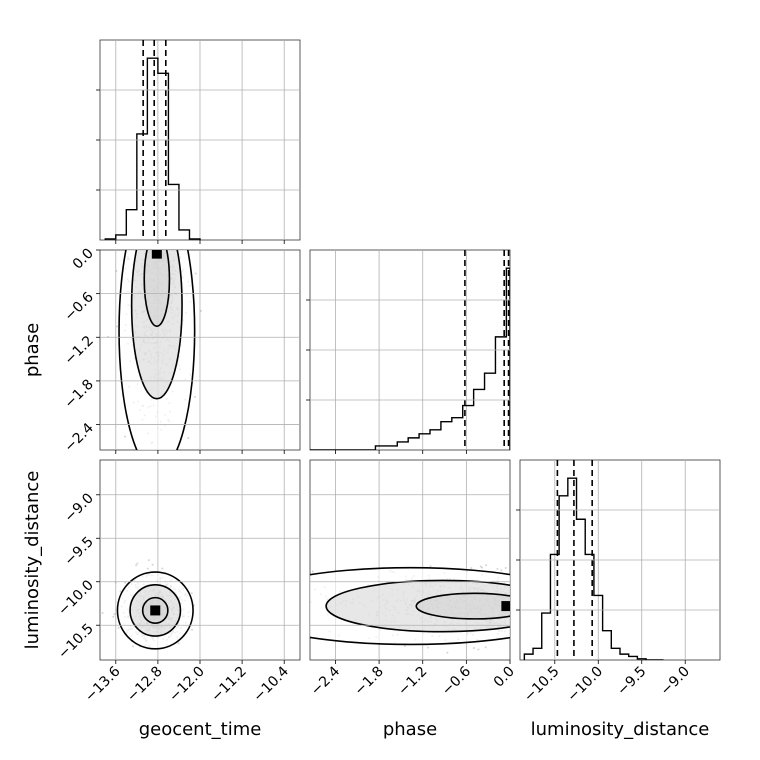 The height and width of the screenshot is (760, 760). Describe the element at coordinates (200, 729) in the screenshot. I see `axis-label-x-geocent_time: geocent_time` at that location.